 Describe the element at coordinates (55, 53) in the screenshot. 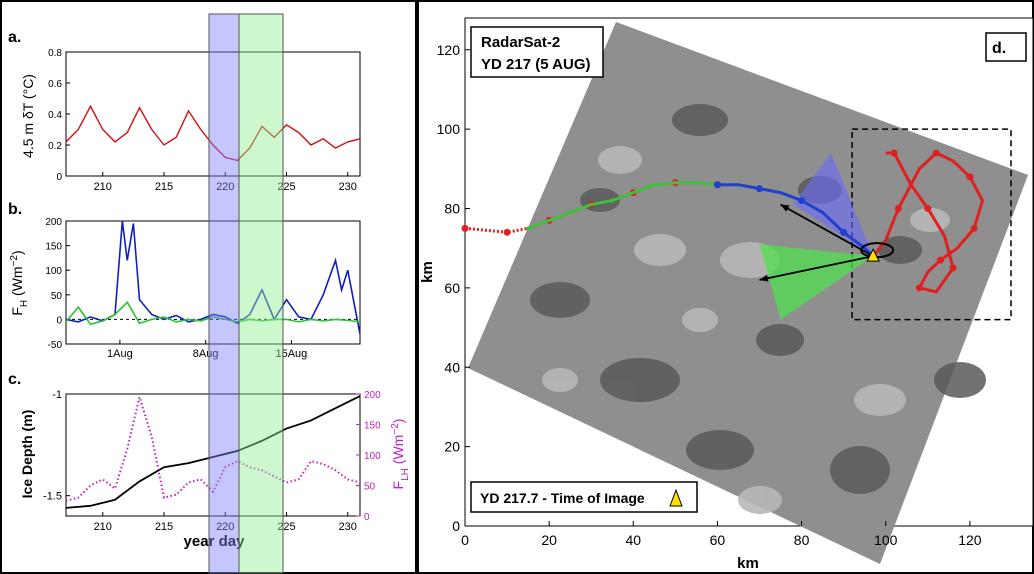

I see `a-ytick-label-4: 0.8` at that location.